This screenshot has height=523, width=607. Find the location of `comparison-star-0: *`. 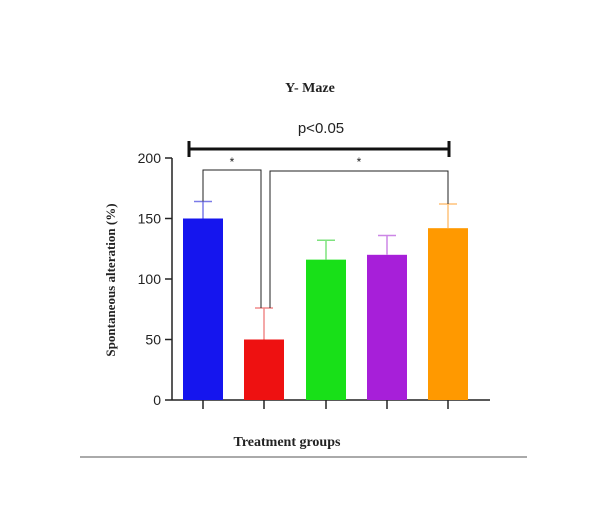

comparison-star-0: * is located at coordinates (232, 162).